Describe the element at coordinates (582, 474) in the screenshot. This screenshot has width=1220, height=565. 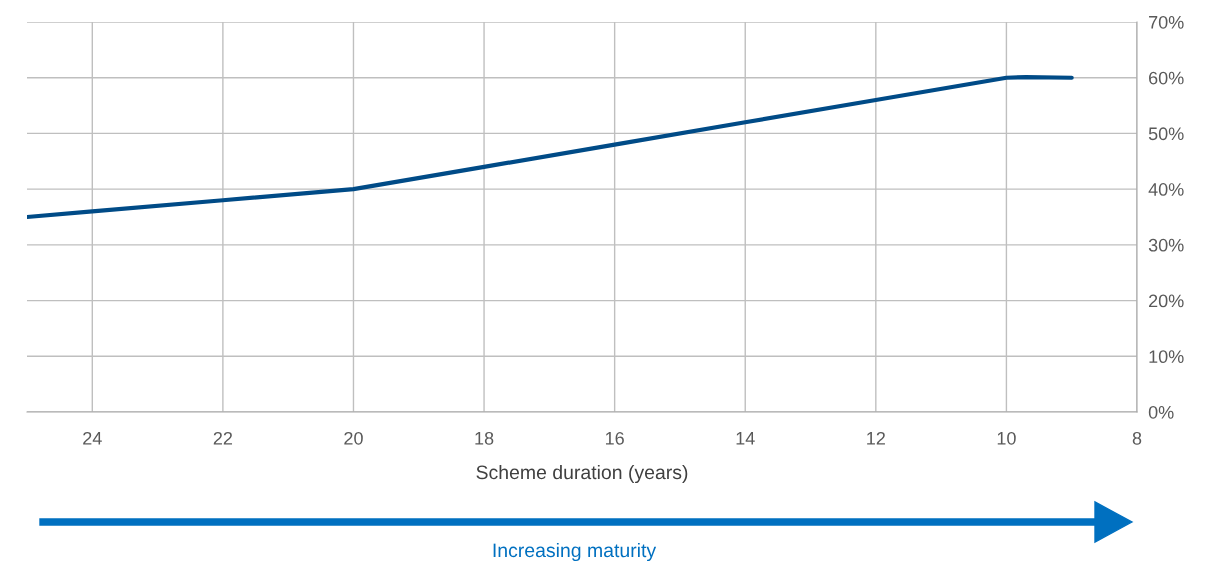
I see `x-axis-title: Scheme duration (years)` at that location.